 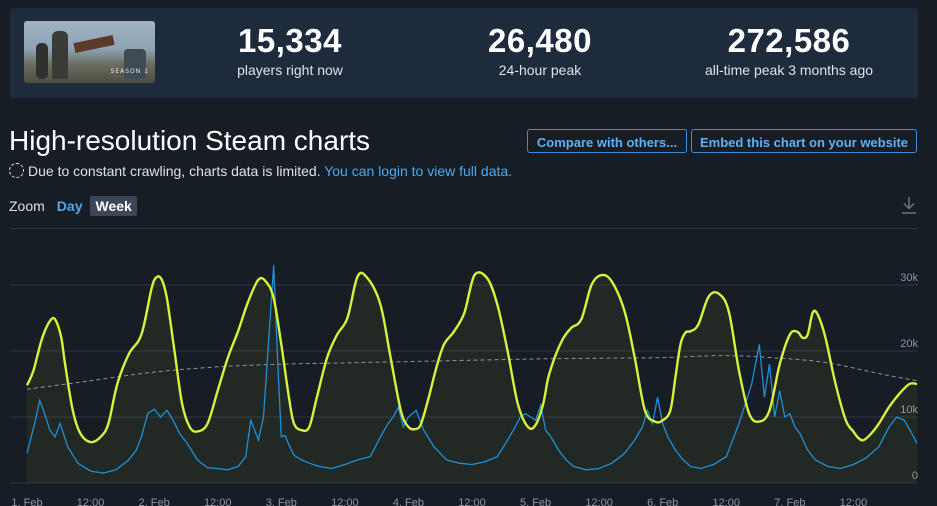 What do you see at coordinates (190, 140) in the screenshot?
I see `page-title: High-resolution Steam charts` at bounding box center [190, 140].